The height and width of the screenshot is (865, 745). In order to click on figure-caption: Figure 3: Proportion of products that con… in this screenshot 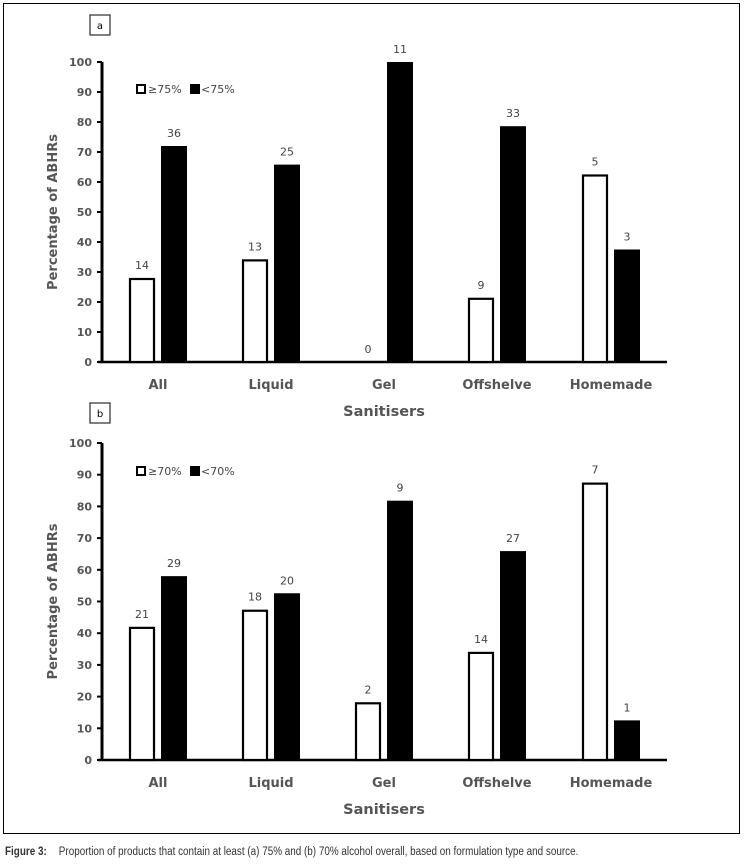, I will do `click(291, 852)`.